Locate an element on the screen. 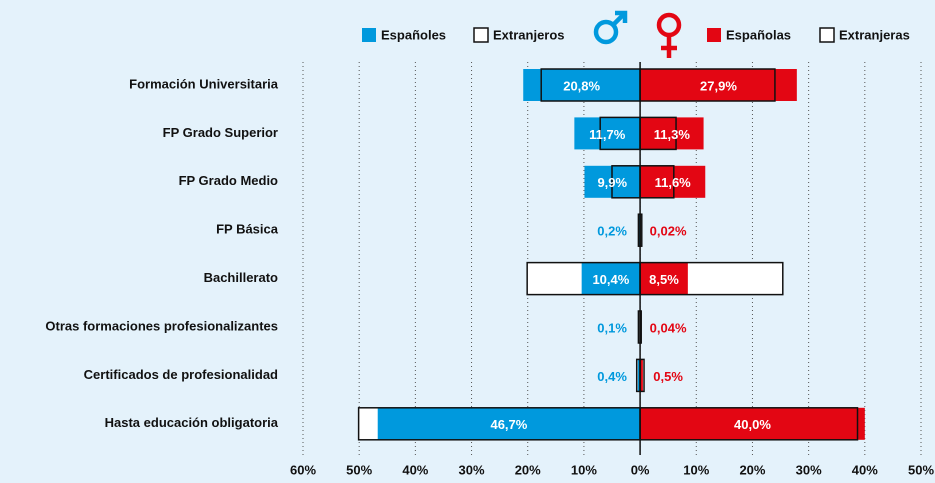 Image resolution: width=935 pixels, height=483 pixels. value-label: 46,7% is located at coordinates (508, 424).